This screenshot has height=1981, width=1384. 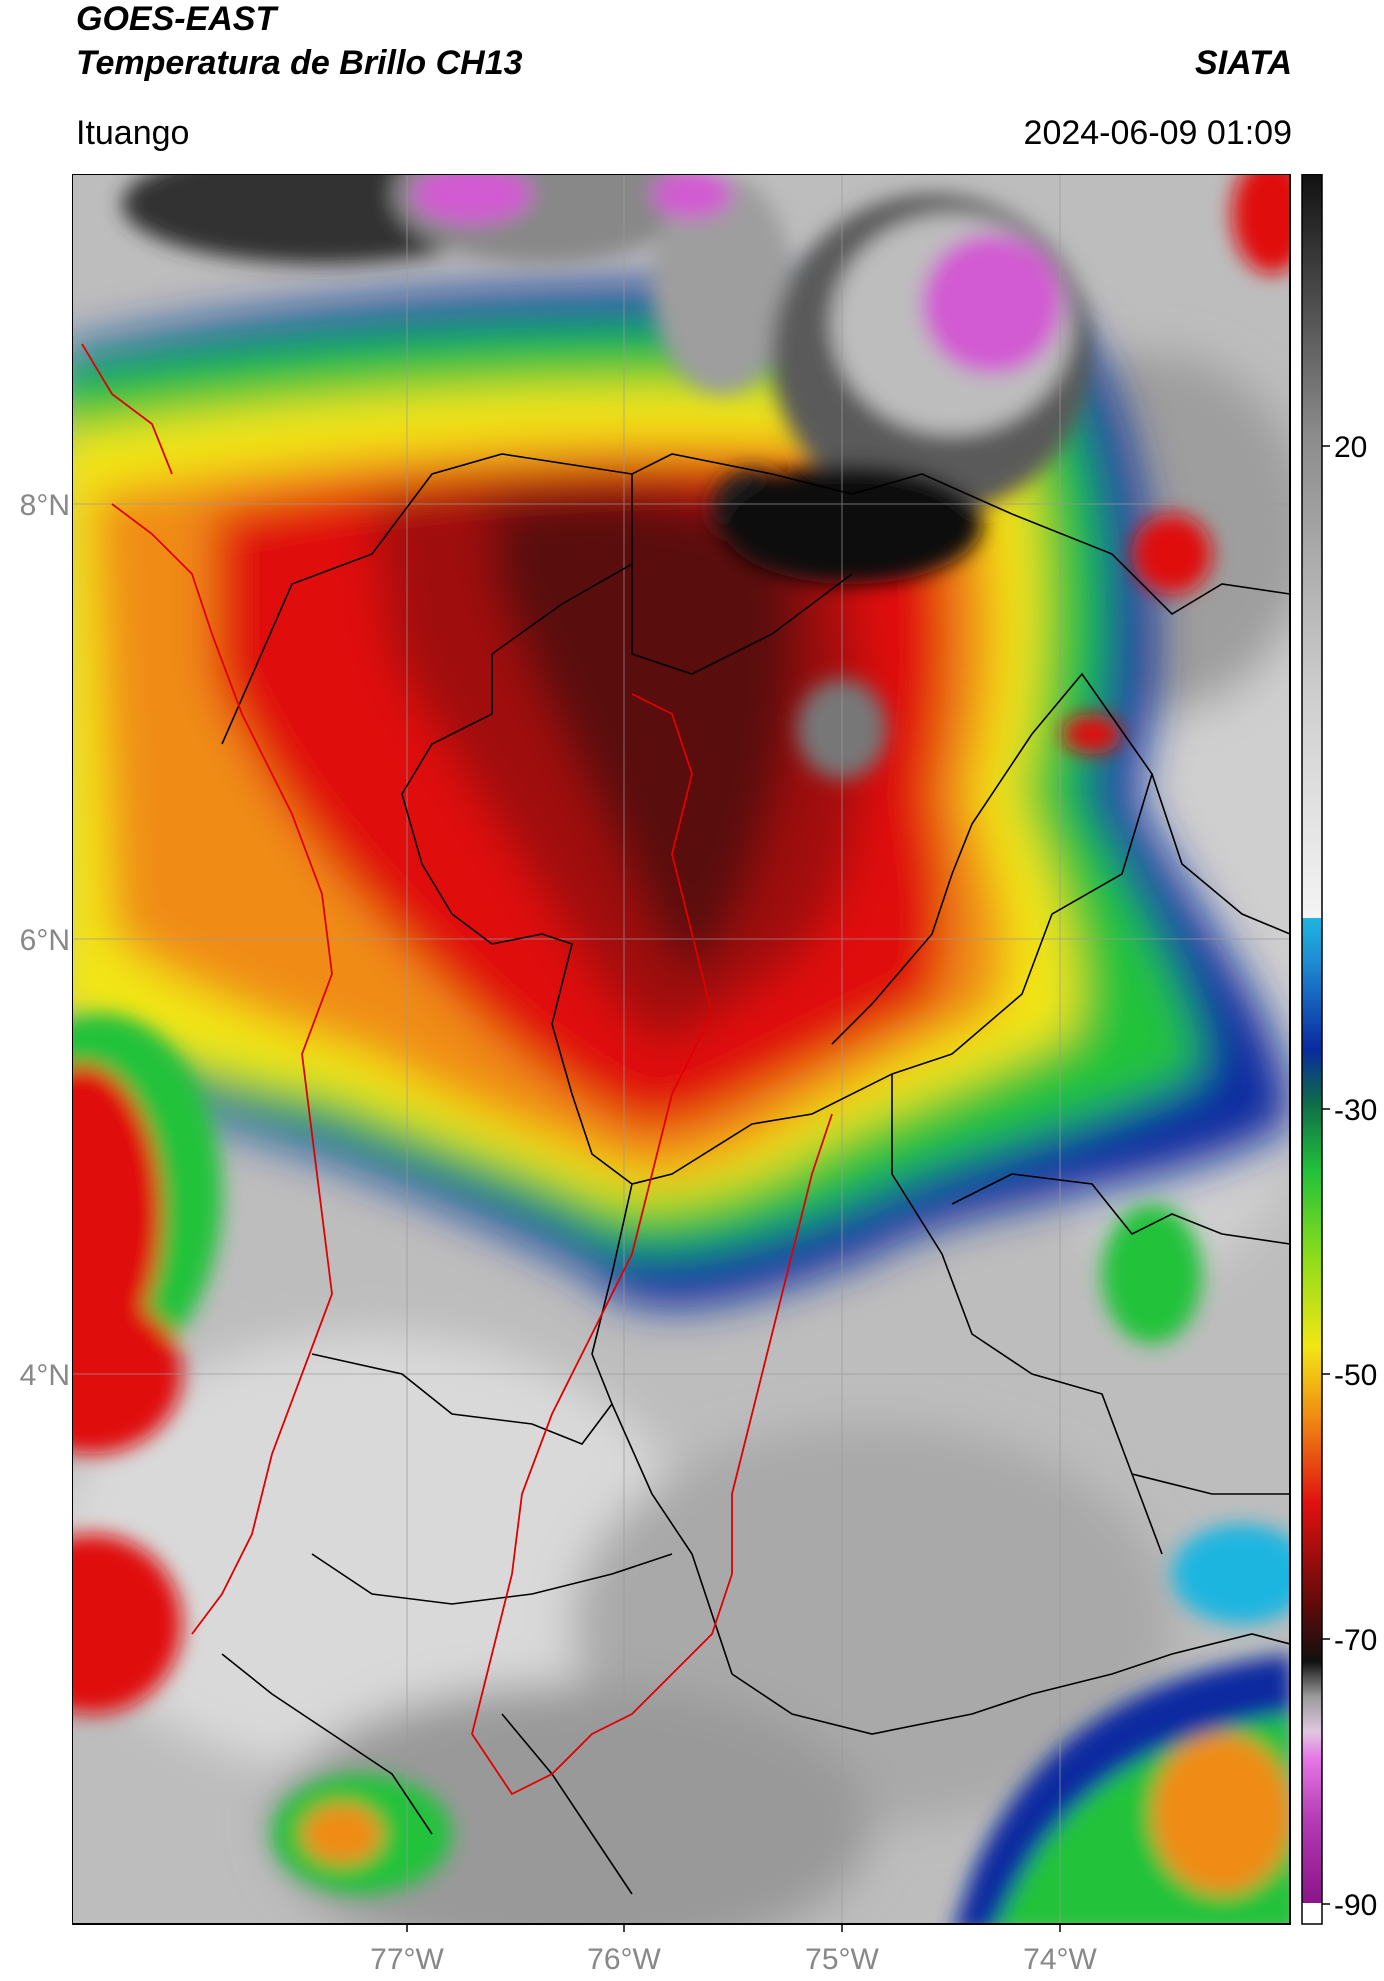 I want to click on location-label: Ituango, so click(x=133, y=133).